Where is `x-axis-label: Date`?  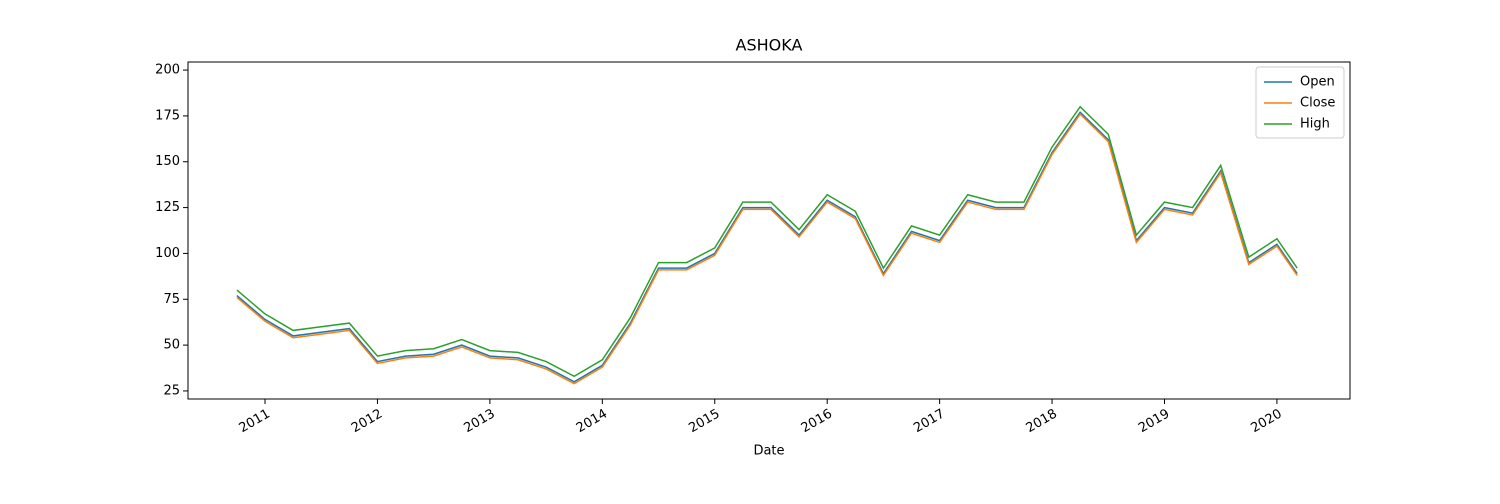 x-axis-label: Date is located at coordinates (768, 451).